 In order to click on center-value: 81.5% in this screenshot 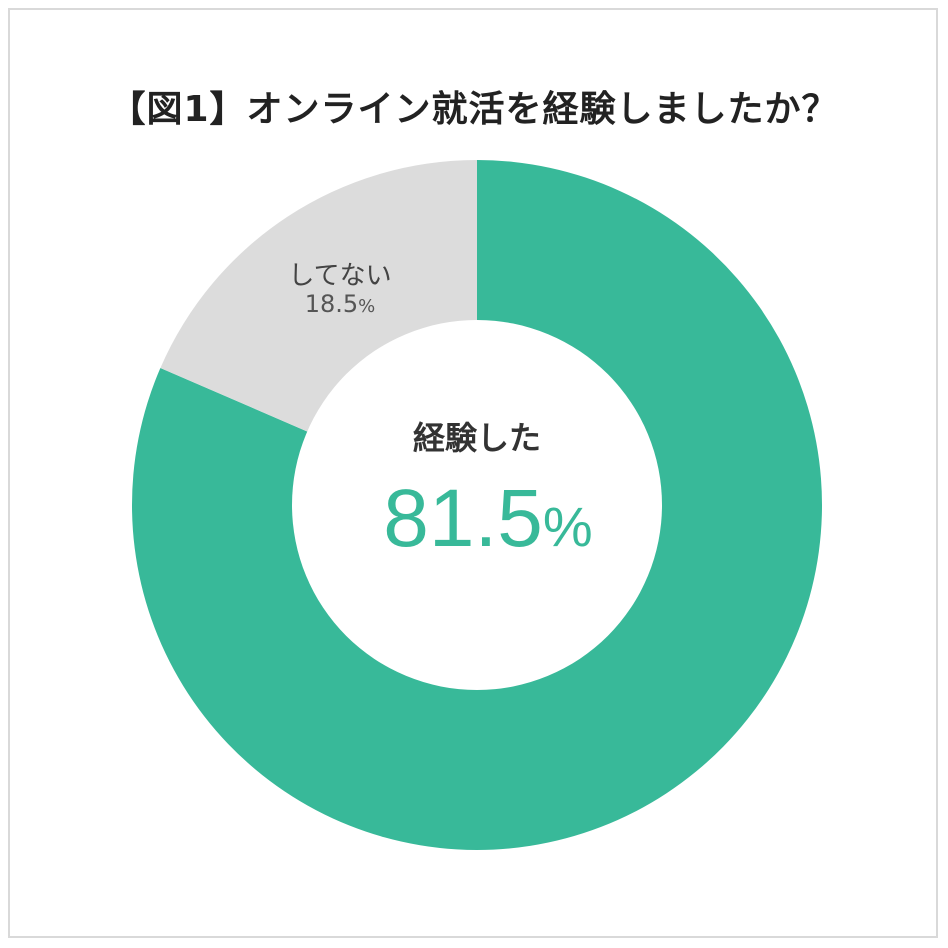, I will do `click(487, 518)`.